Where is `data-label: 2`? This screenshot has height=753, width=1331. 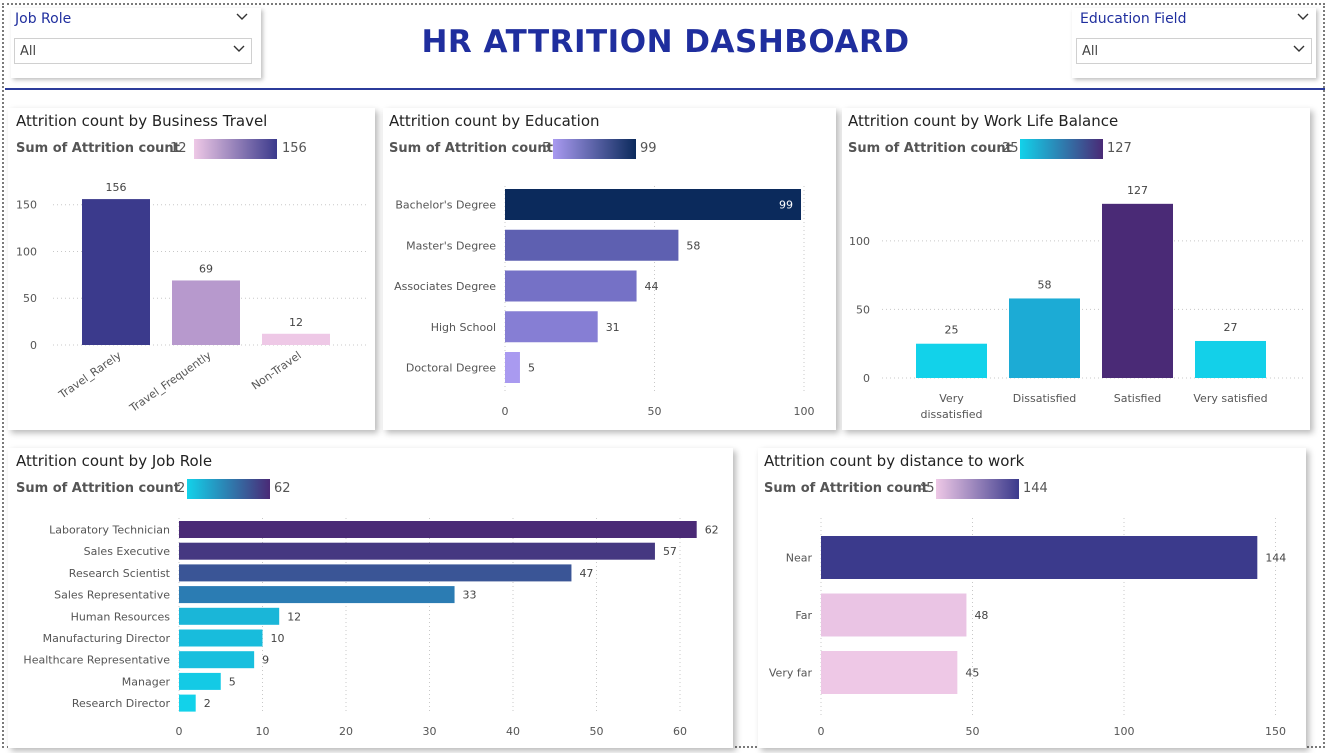
data-label: 2 is located at coordinates (207, 703).